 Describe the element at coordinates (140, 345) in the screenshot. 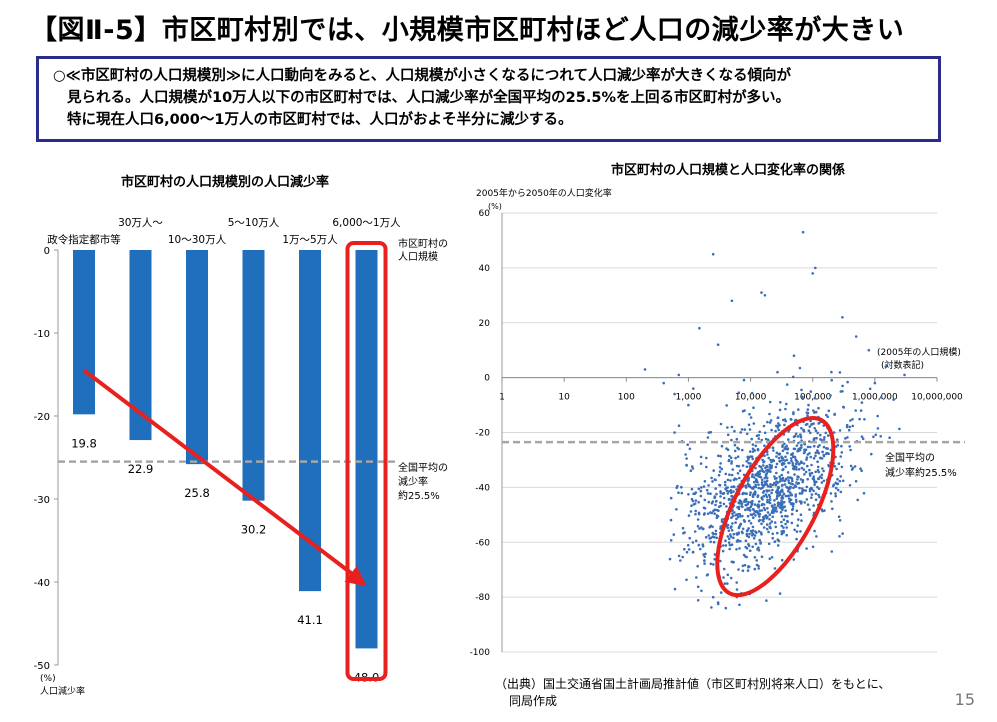

I see `bar` at that location.